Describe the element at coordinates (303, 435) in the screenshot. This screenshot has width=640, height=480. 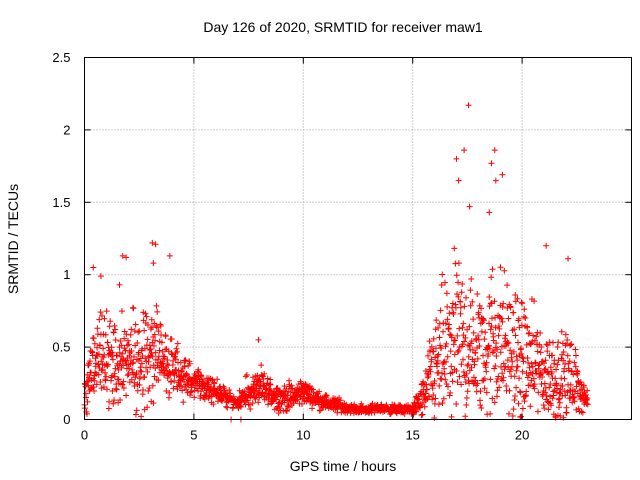
I see `x-tick-label: 10` at that location.